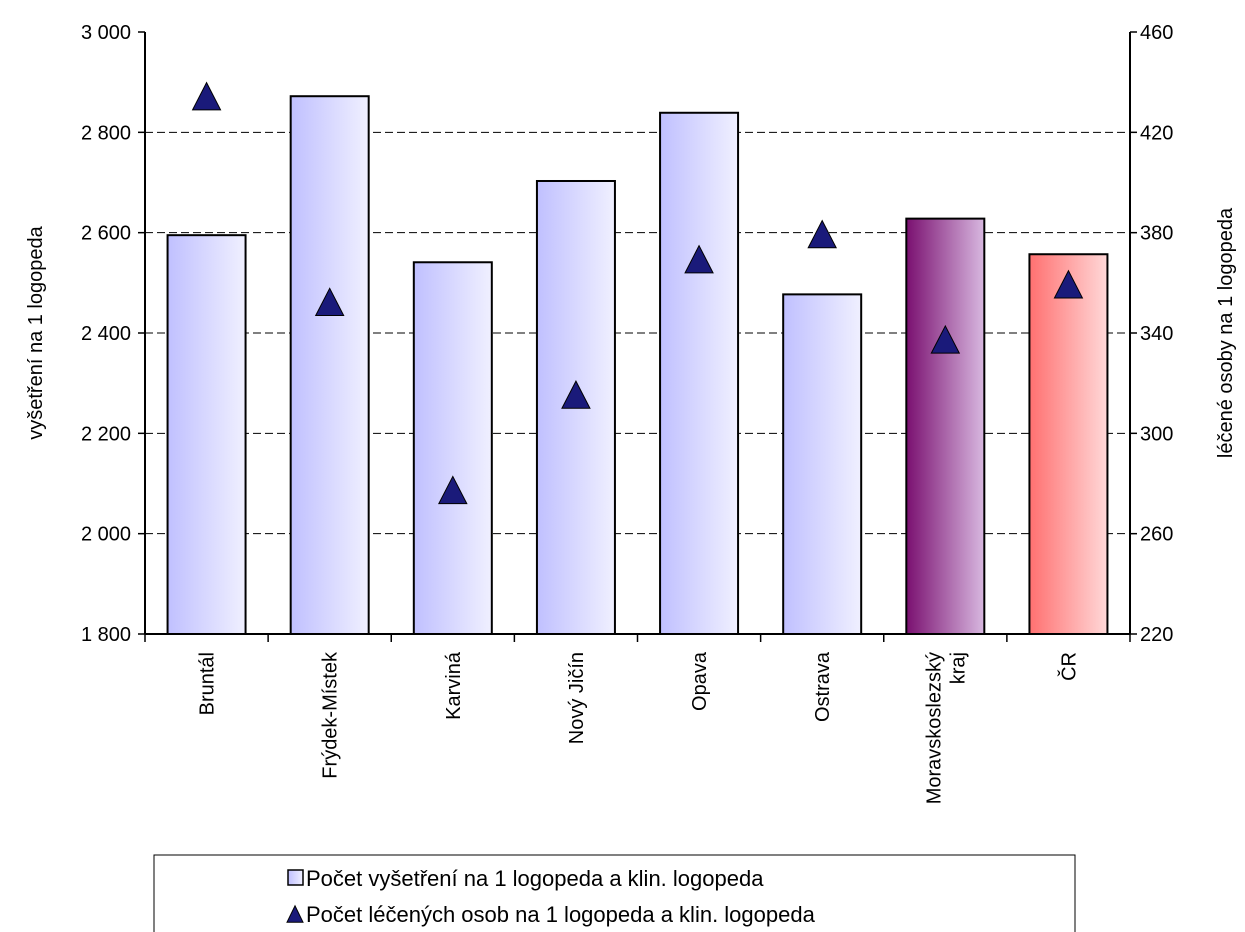  Describe the element at coordinates (1156, 133) in the screenshot. I see `right-tick-label: 420` at that location.